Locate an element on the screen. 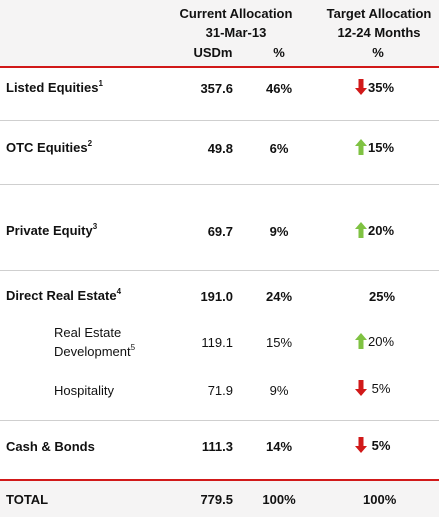  real-estate-development-usdm: 119.1 is located at coordinates (217, 342).